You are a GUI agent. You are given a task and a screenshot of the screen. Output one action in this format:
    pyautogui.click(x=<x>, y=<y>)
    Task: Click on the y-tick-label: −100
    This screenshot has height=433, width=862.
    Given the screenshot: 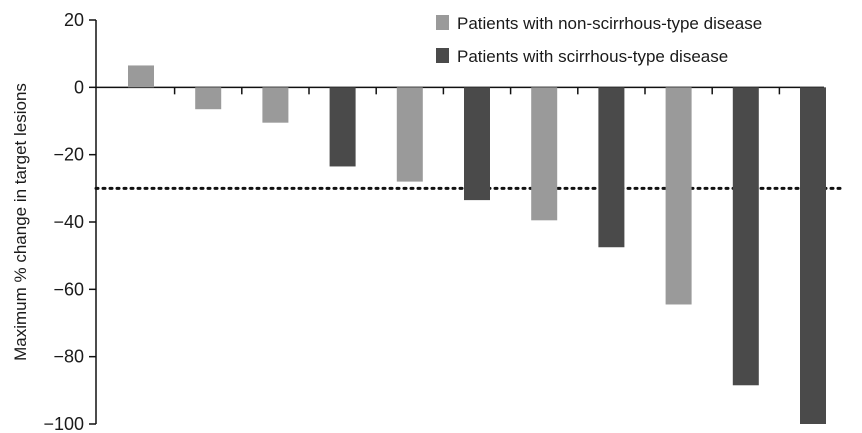 What is the action you would take?
    pyautogui.click(x=63, y=423)
    